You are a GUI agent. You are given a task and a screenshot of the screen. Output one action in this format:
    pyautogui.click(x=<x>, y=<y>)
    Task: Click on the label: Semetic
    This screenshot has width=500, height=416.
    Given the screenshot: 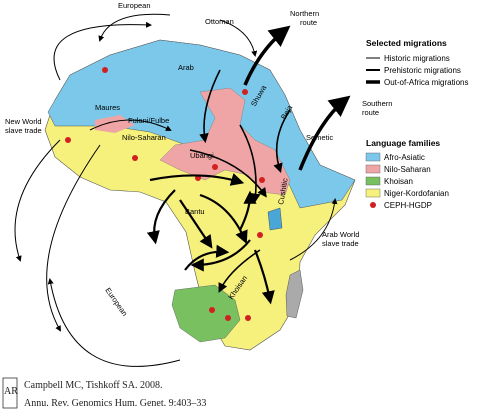 What is the action you would take?
    pyautogui.click(x=319, y=137)
    